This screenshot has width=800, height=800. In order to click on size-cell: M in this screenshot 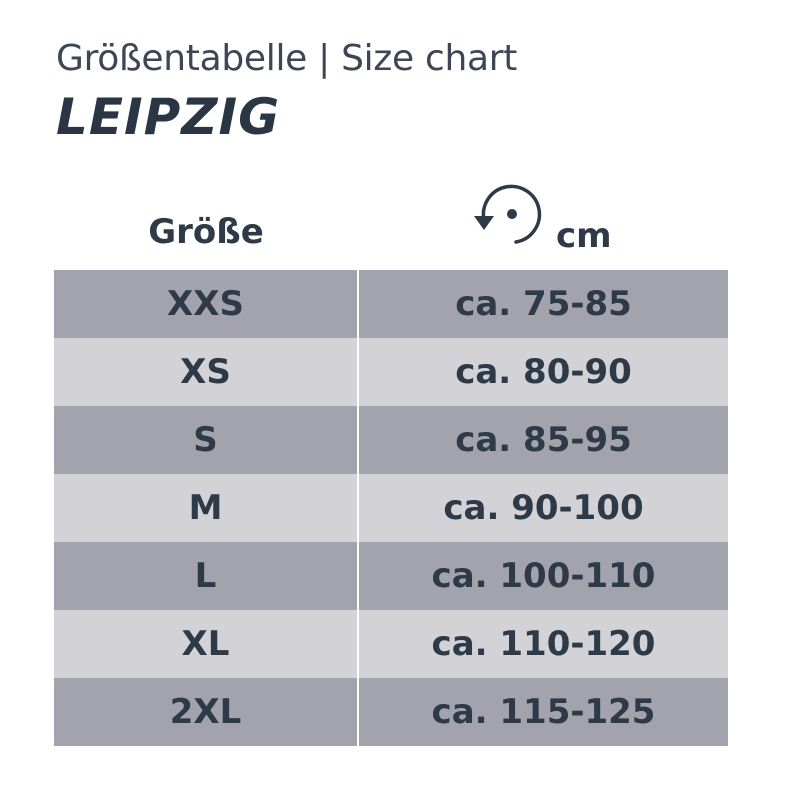, I will do `click(206, 508)`.